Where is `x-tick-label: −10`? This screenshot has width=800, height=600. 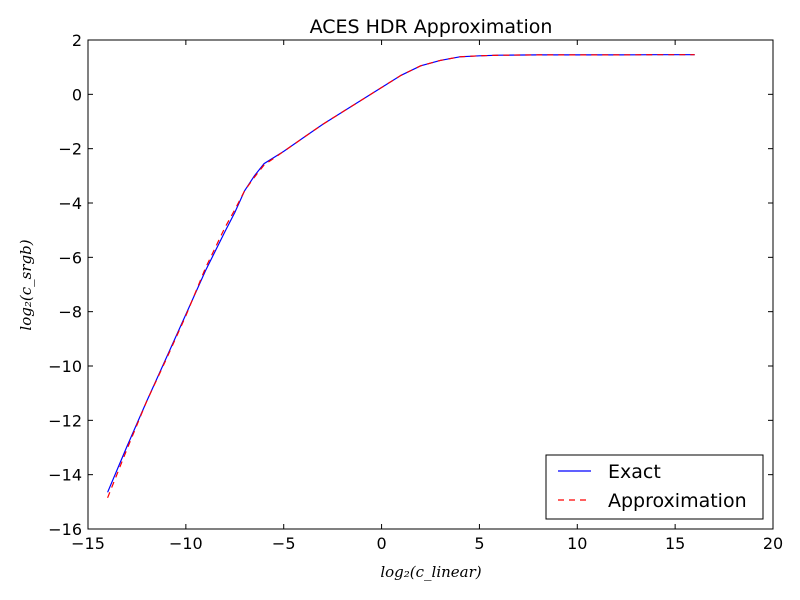 x-tick-label: −10 is located at coordinates (186, 543).